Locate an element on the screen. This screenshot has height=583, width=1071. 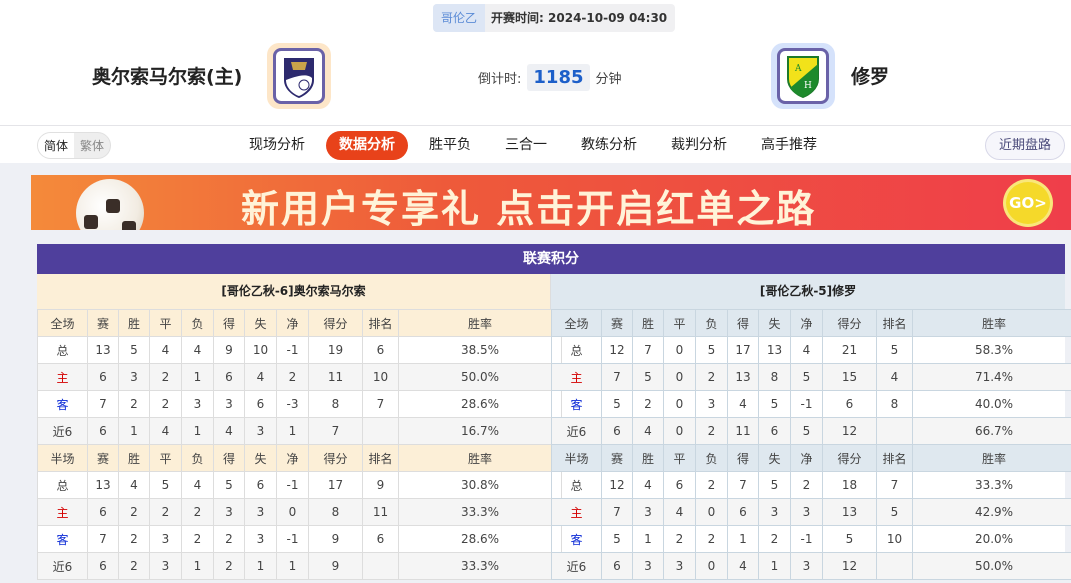
table-row: 主 6 3 2 1 6 4 2 11 10 50.0% is located at coordinates (299, 377).